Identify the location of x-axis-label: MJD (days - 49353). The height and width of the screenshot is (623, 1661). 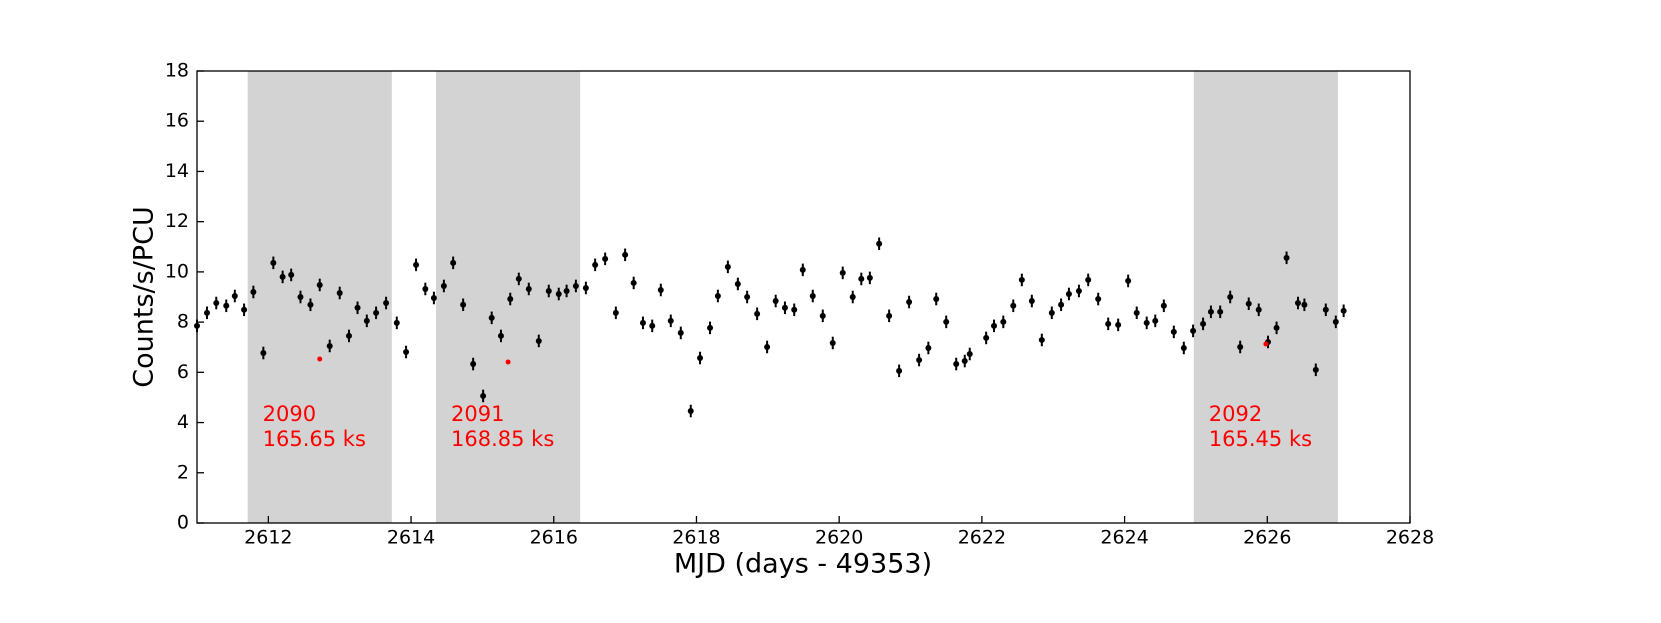
(803, 564).